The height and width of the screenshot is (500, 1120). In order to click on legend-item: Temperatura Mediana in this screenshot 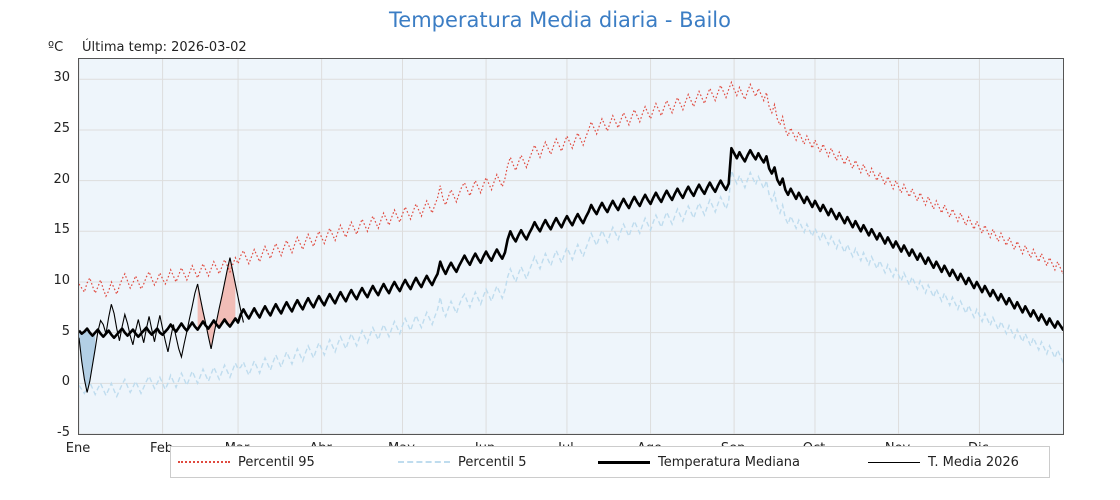, I will do `click(699, 462)`.